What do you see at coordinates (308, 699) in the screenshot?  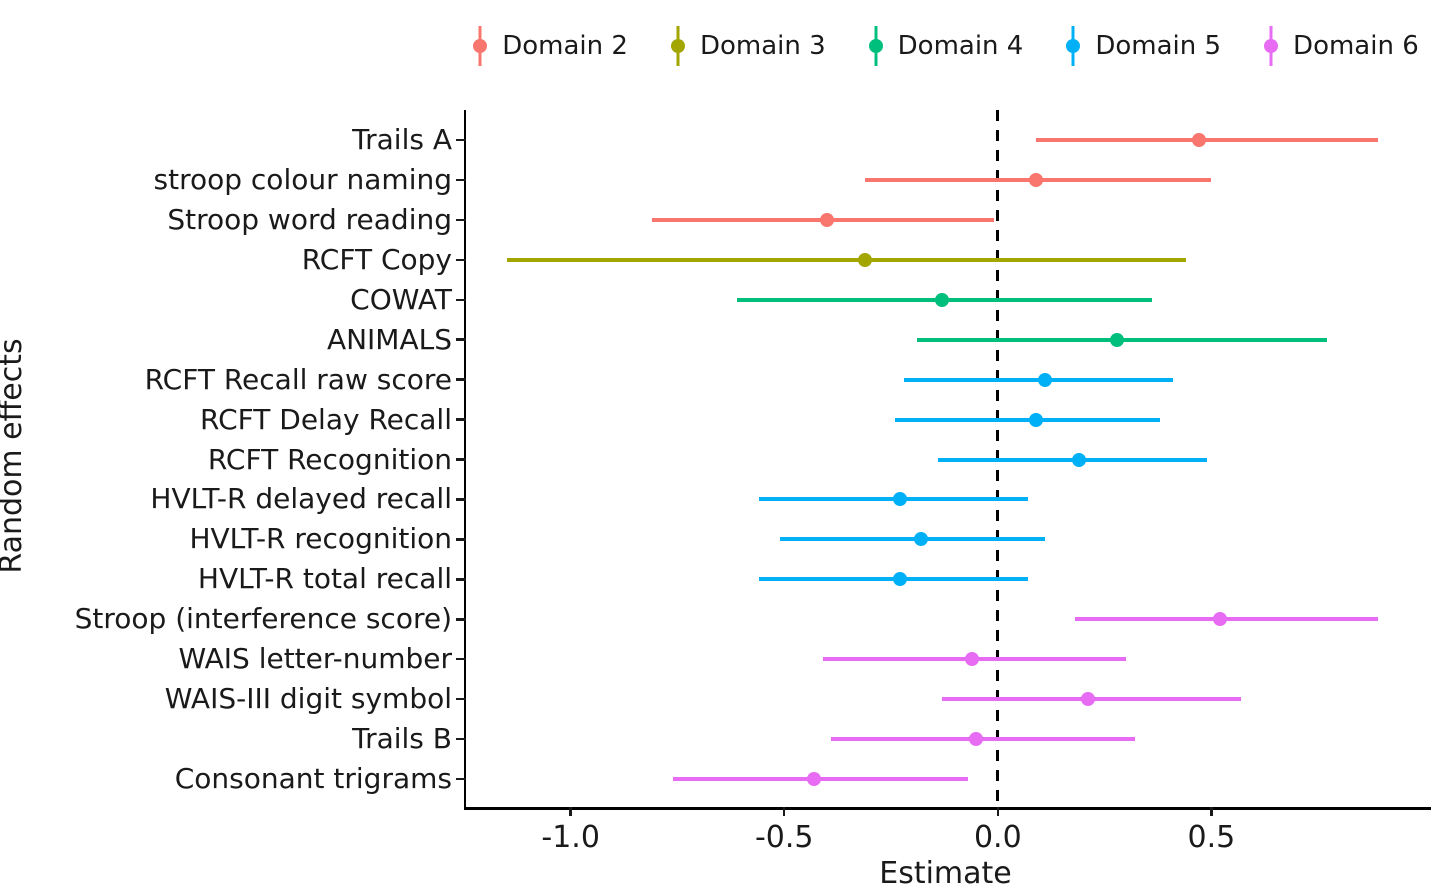 I see `y-tick-label: WAIS-III digit symbol` at bounding box center [308, 699].